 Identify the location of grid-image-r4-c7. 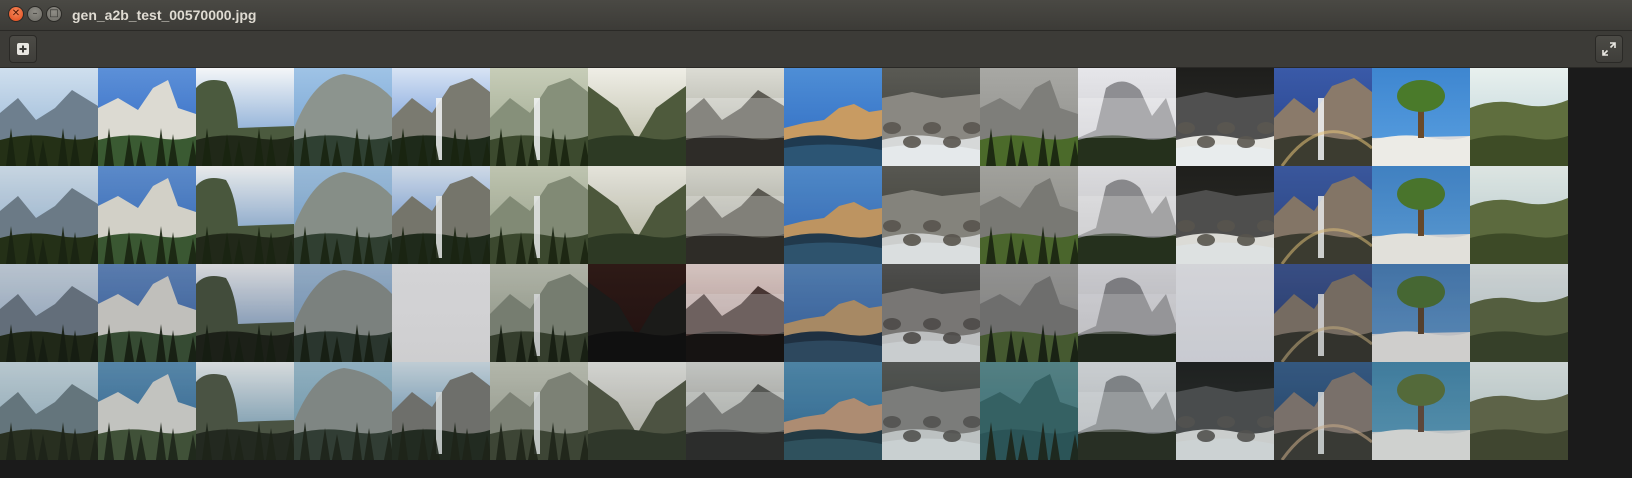
(637, 411).